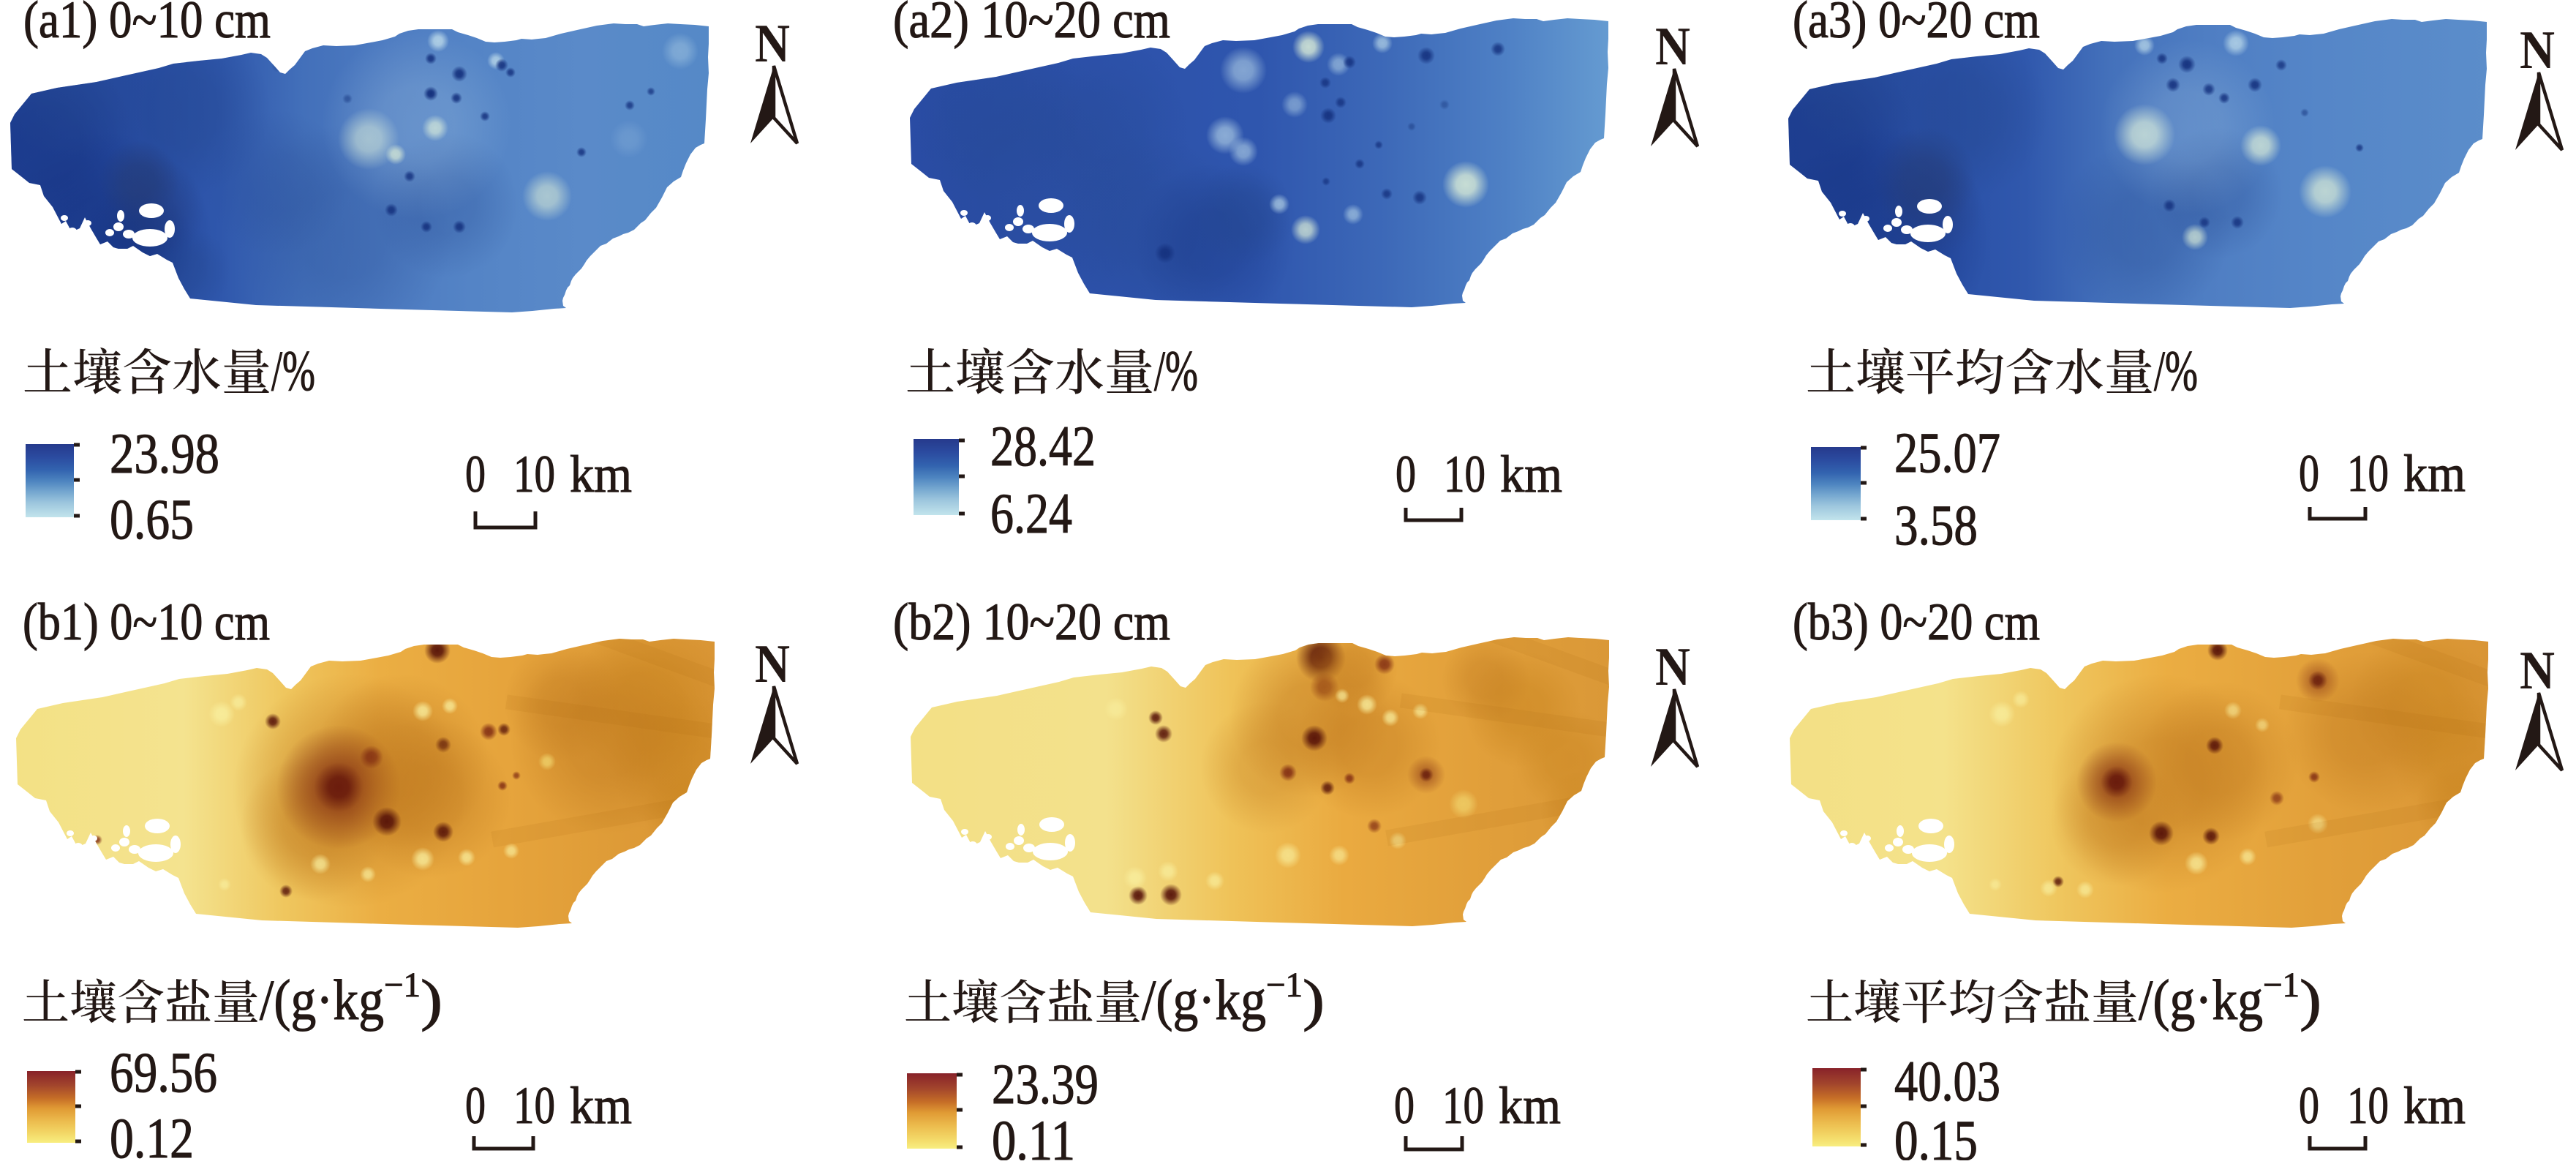 This screenshot has width=2576, height=1164. I want to click on svg-text: 0.15, so click(1936, 1134).